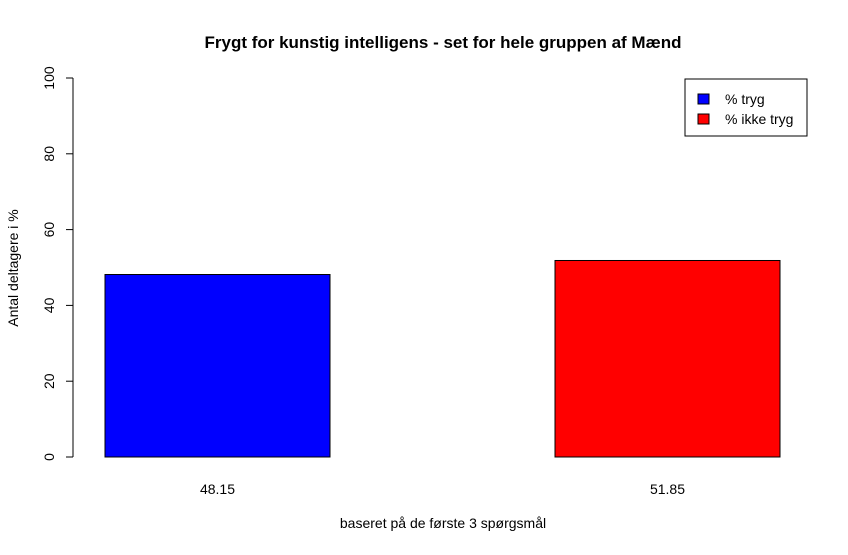 The height and width of the screenshot is (555, 848). I want to click on category-labels: 48.15 51.85, so click(442, 489).